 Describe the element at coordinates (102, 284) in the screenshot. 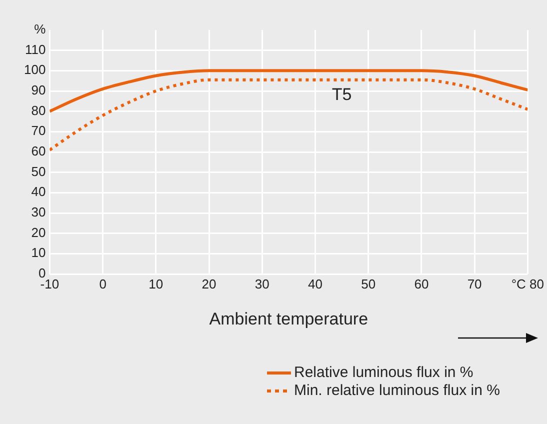

I see `x-tick-label: 0` at that location.